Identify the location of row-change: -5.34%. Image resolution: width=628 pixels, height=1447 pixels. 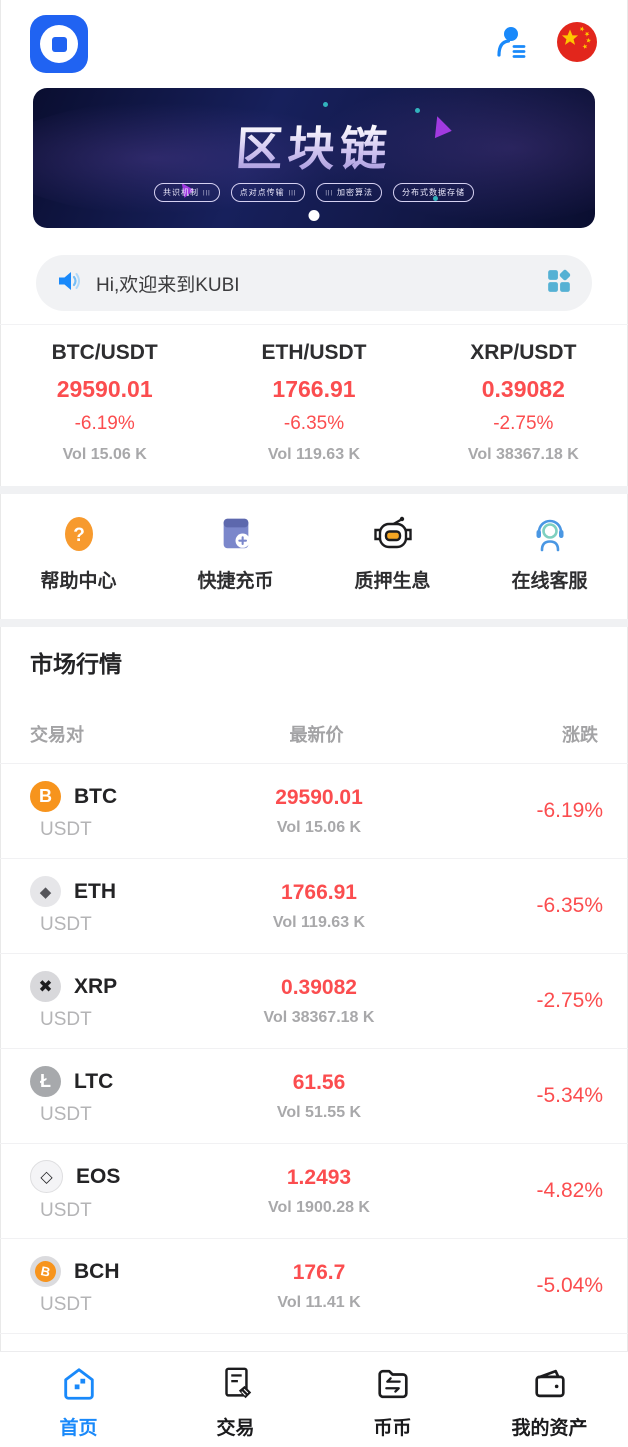
(569, 1095).